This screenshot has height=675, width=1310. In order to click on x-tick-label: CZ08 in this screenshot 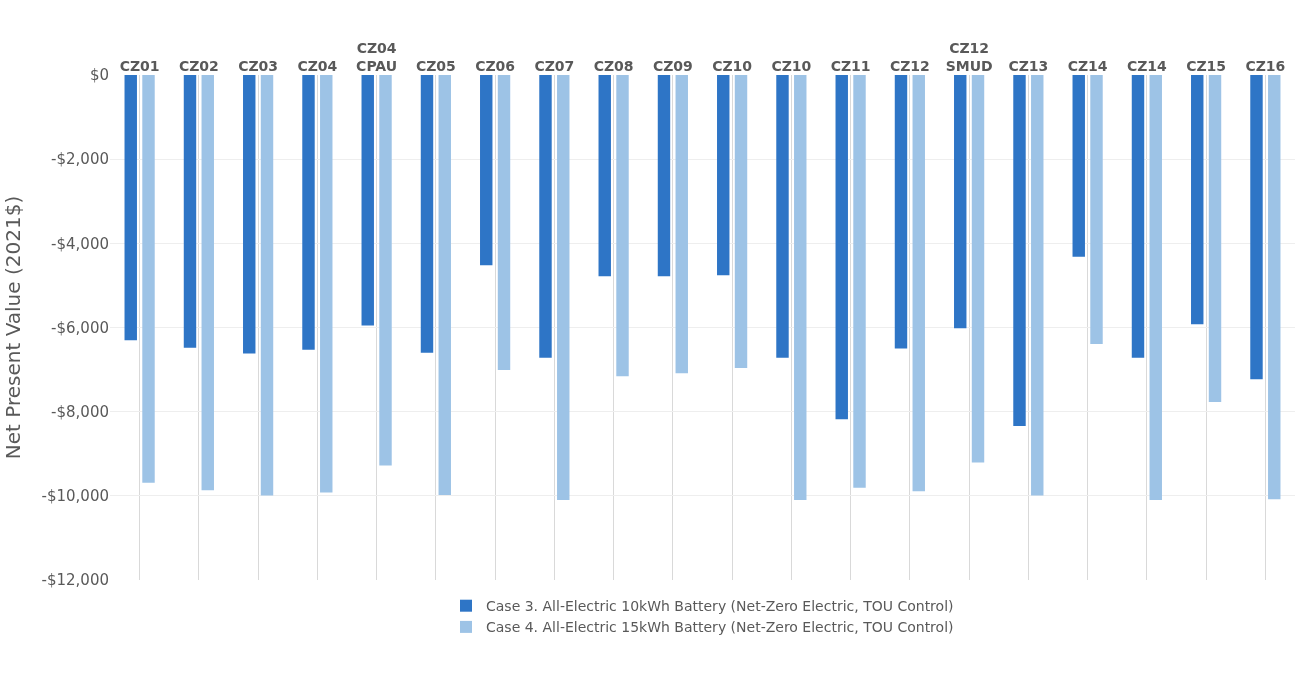, I will do `click(613, 66)`.